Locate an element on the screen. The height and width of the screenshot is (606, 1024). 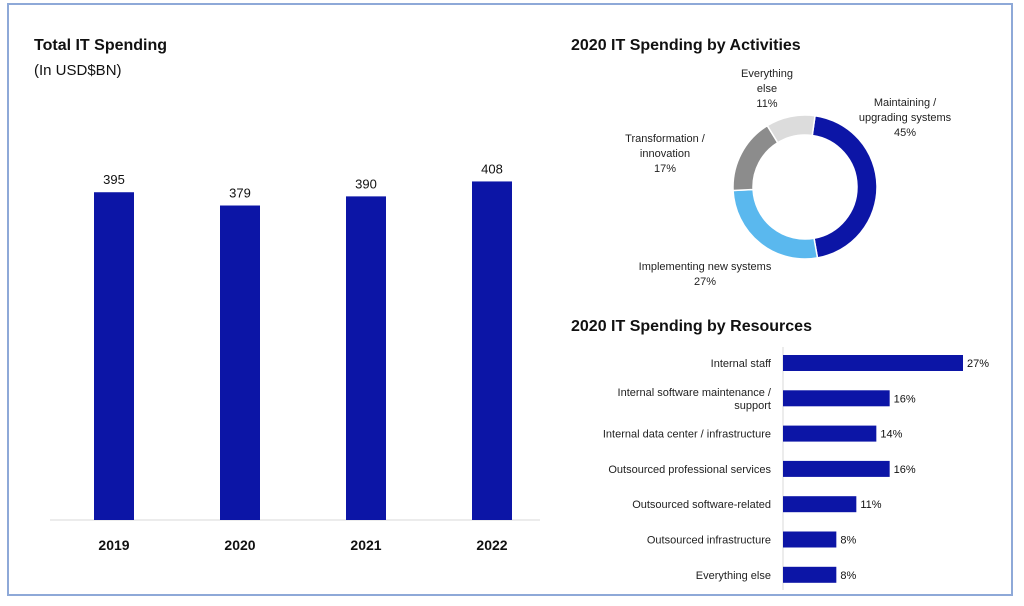
data-label-2020: 379 is located at coordinates (240, 193).